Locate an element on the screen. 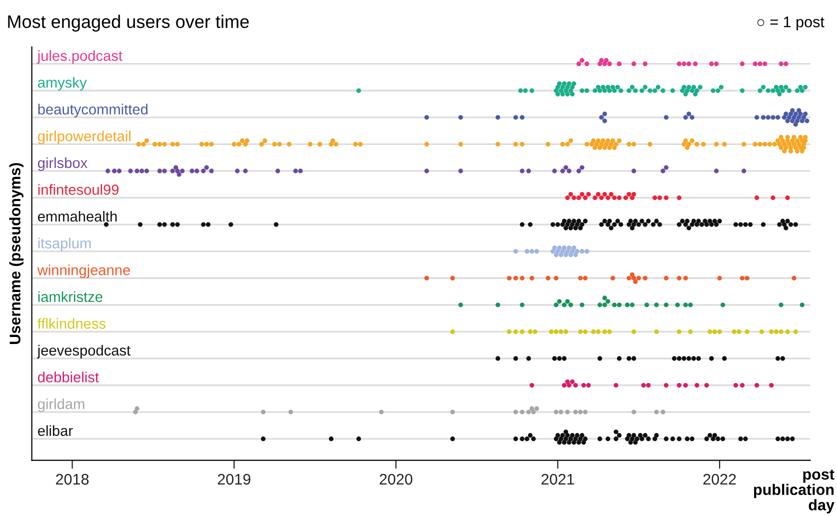 This screenshot has width=837, height=516. y-tick-label: debbielist is located at coordinates (68, 377).